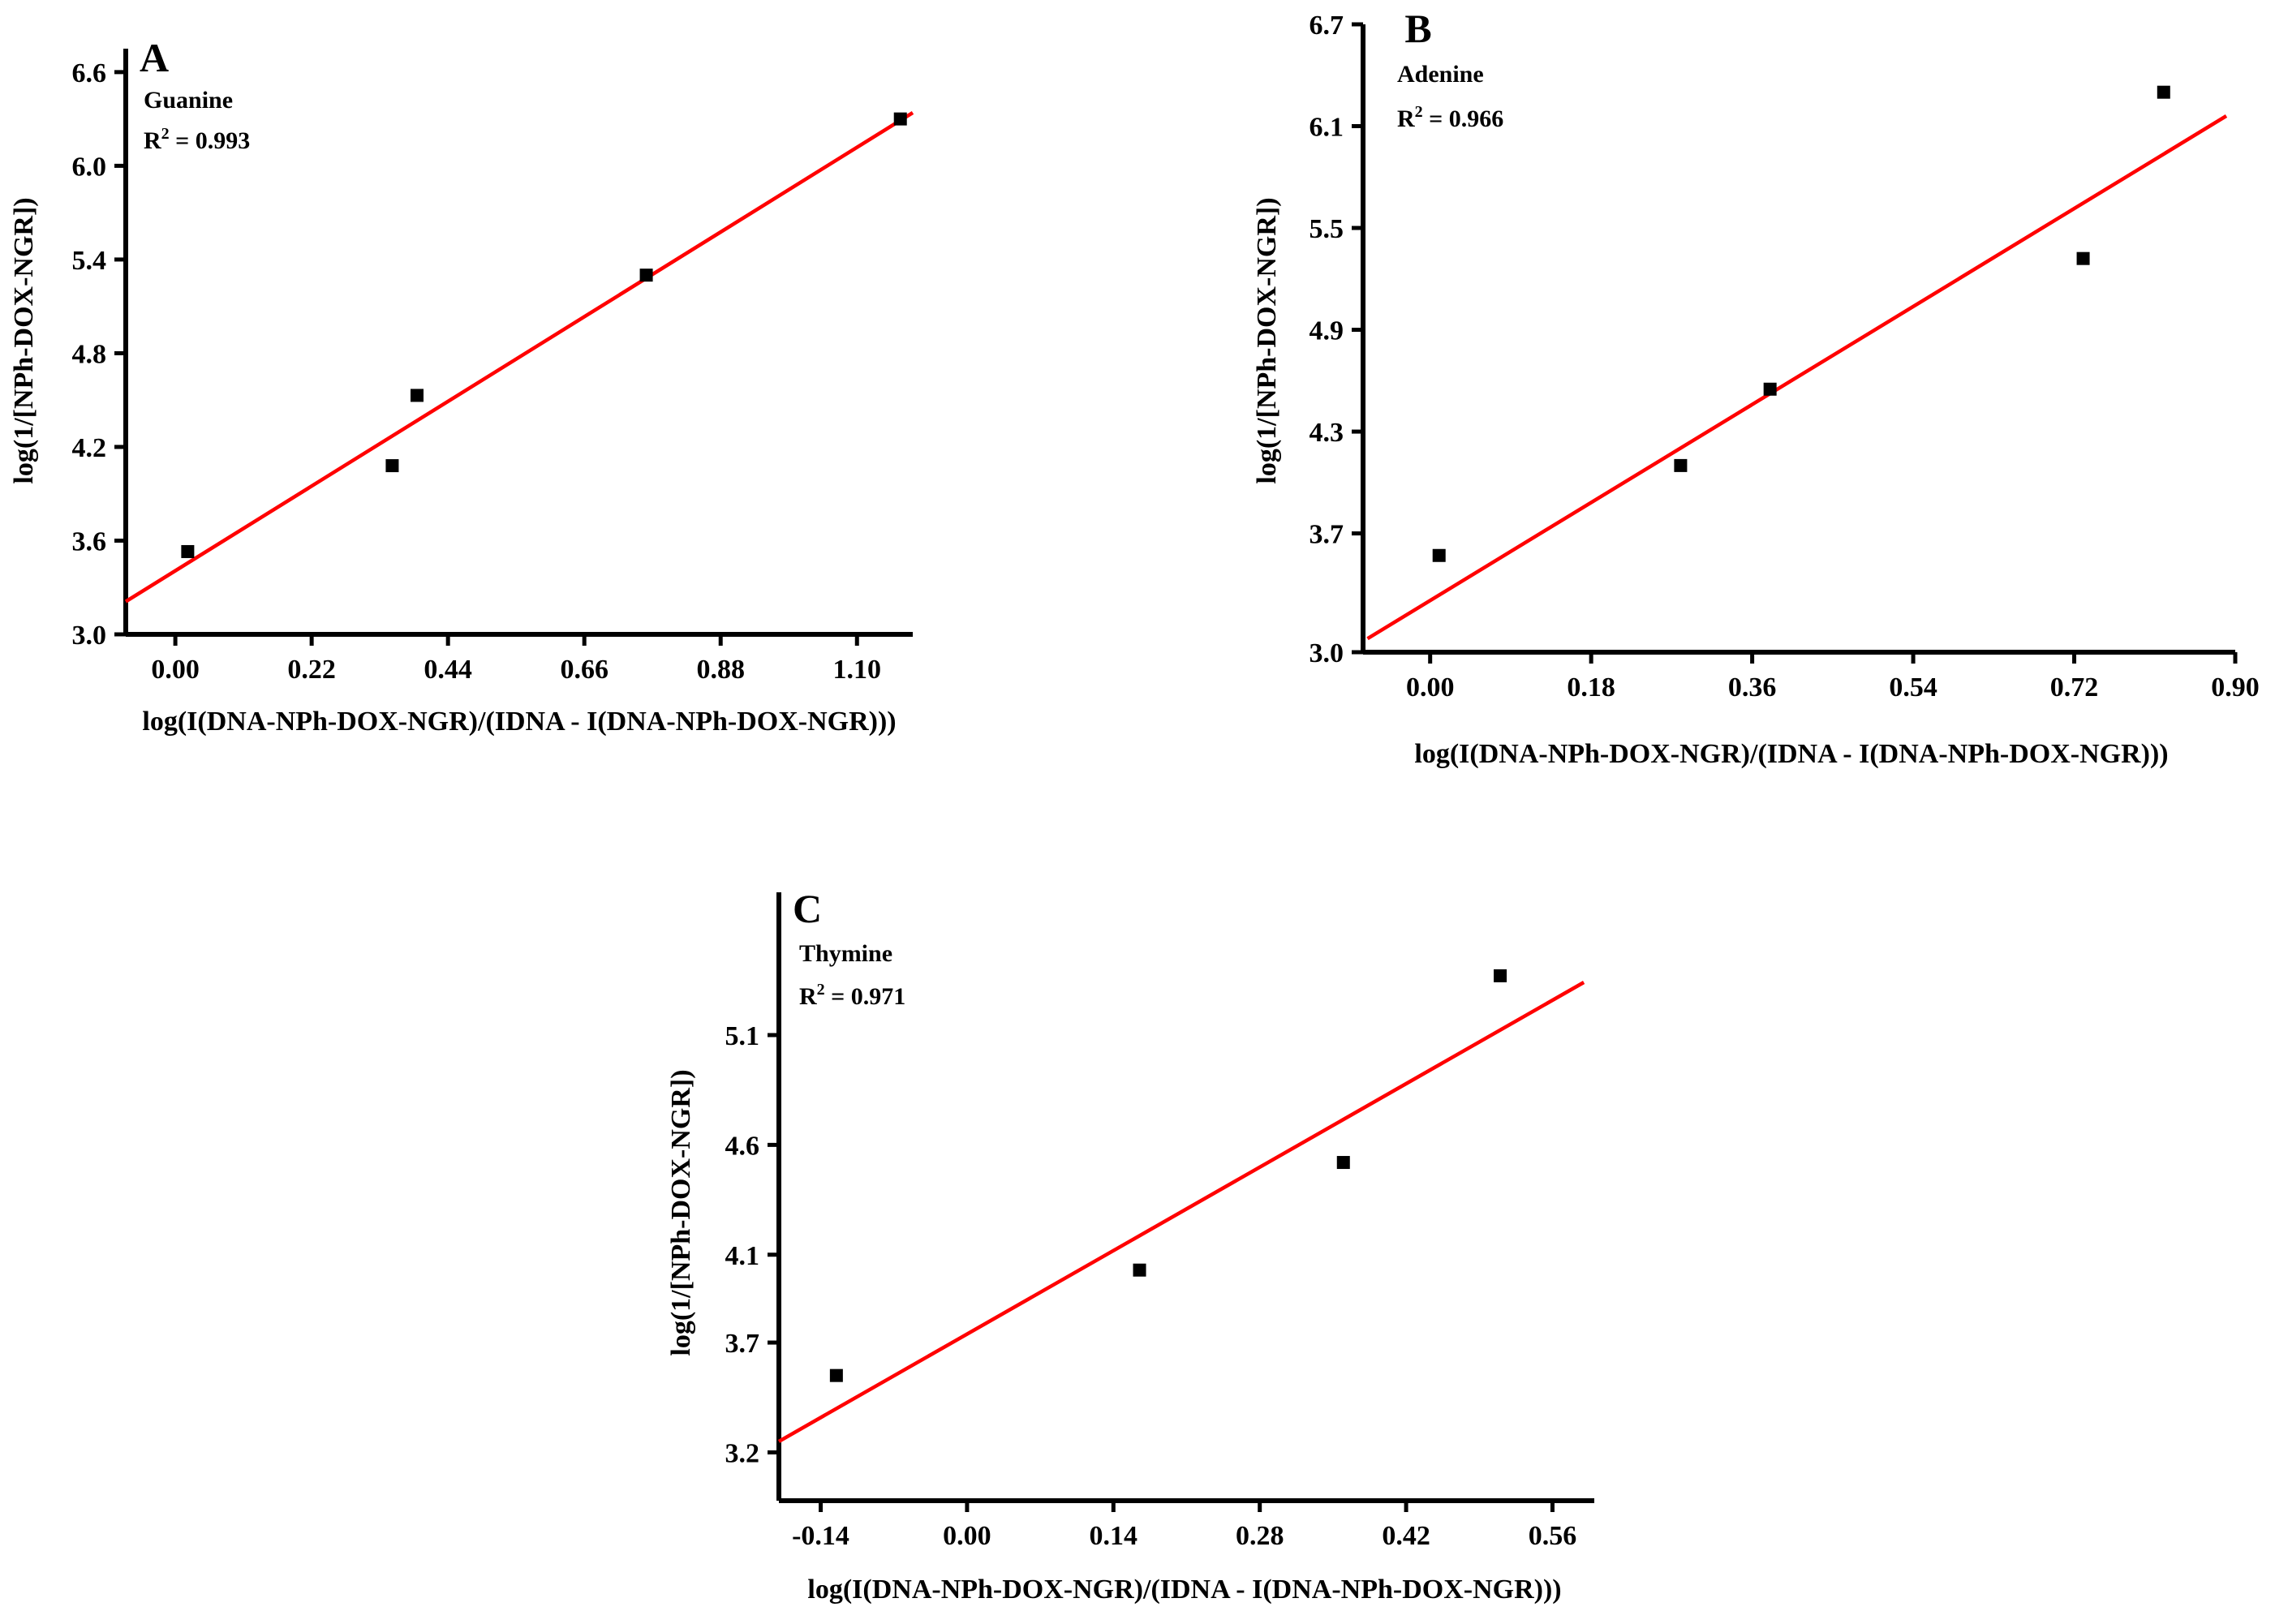 Image resolution: width=2275 pixels, height=1624 pixels. What do you see at coordinates (743, 1146) in the screenshot?
I see `y-tick-label: 4.6` at bounding box center [743, 1146].